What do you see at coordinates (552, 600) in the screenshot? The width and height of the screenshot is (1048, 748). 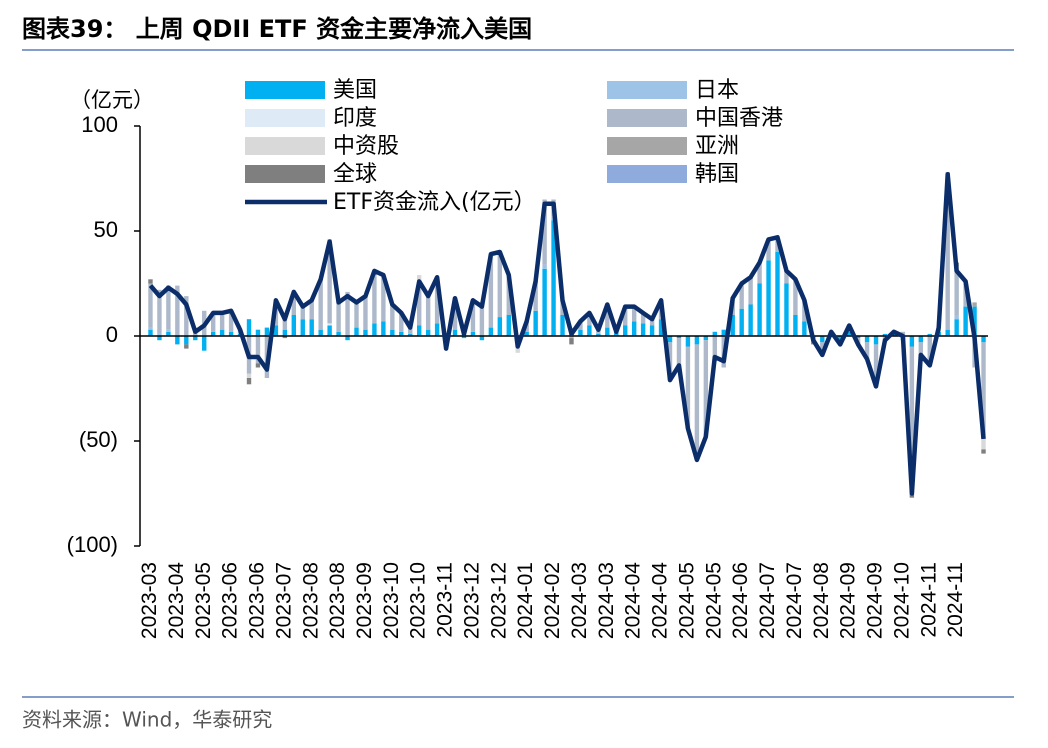 I see `x-tick-label: 2024-02` at bounding box center [552, 600].